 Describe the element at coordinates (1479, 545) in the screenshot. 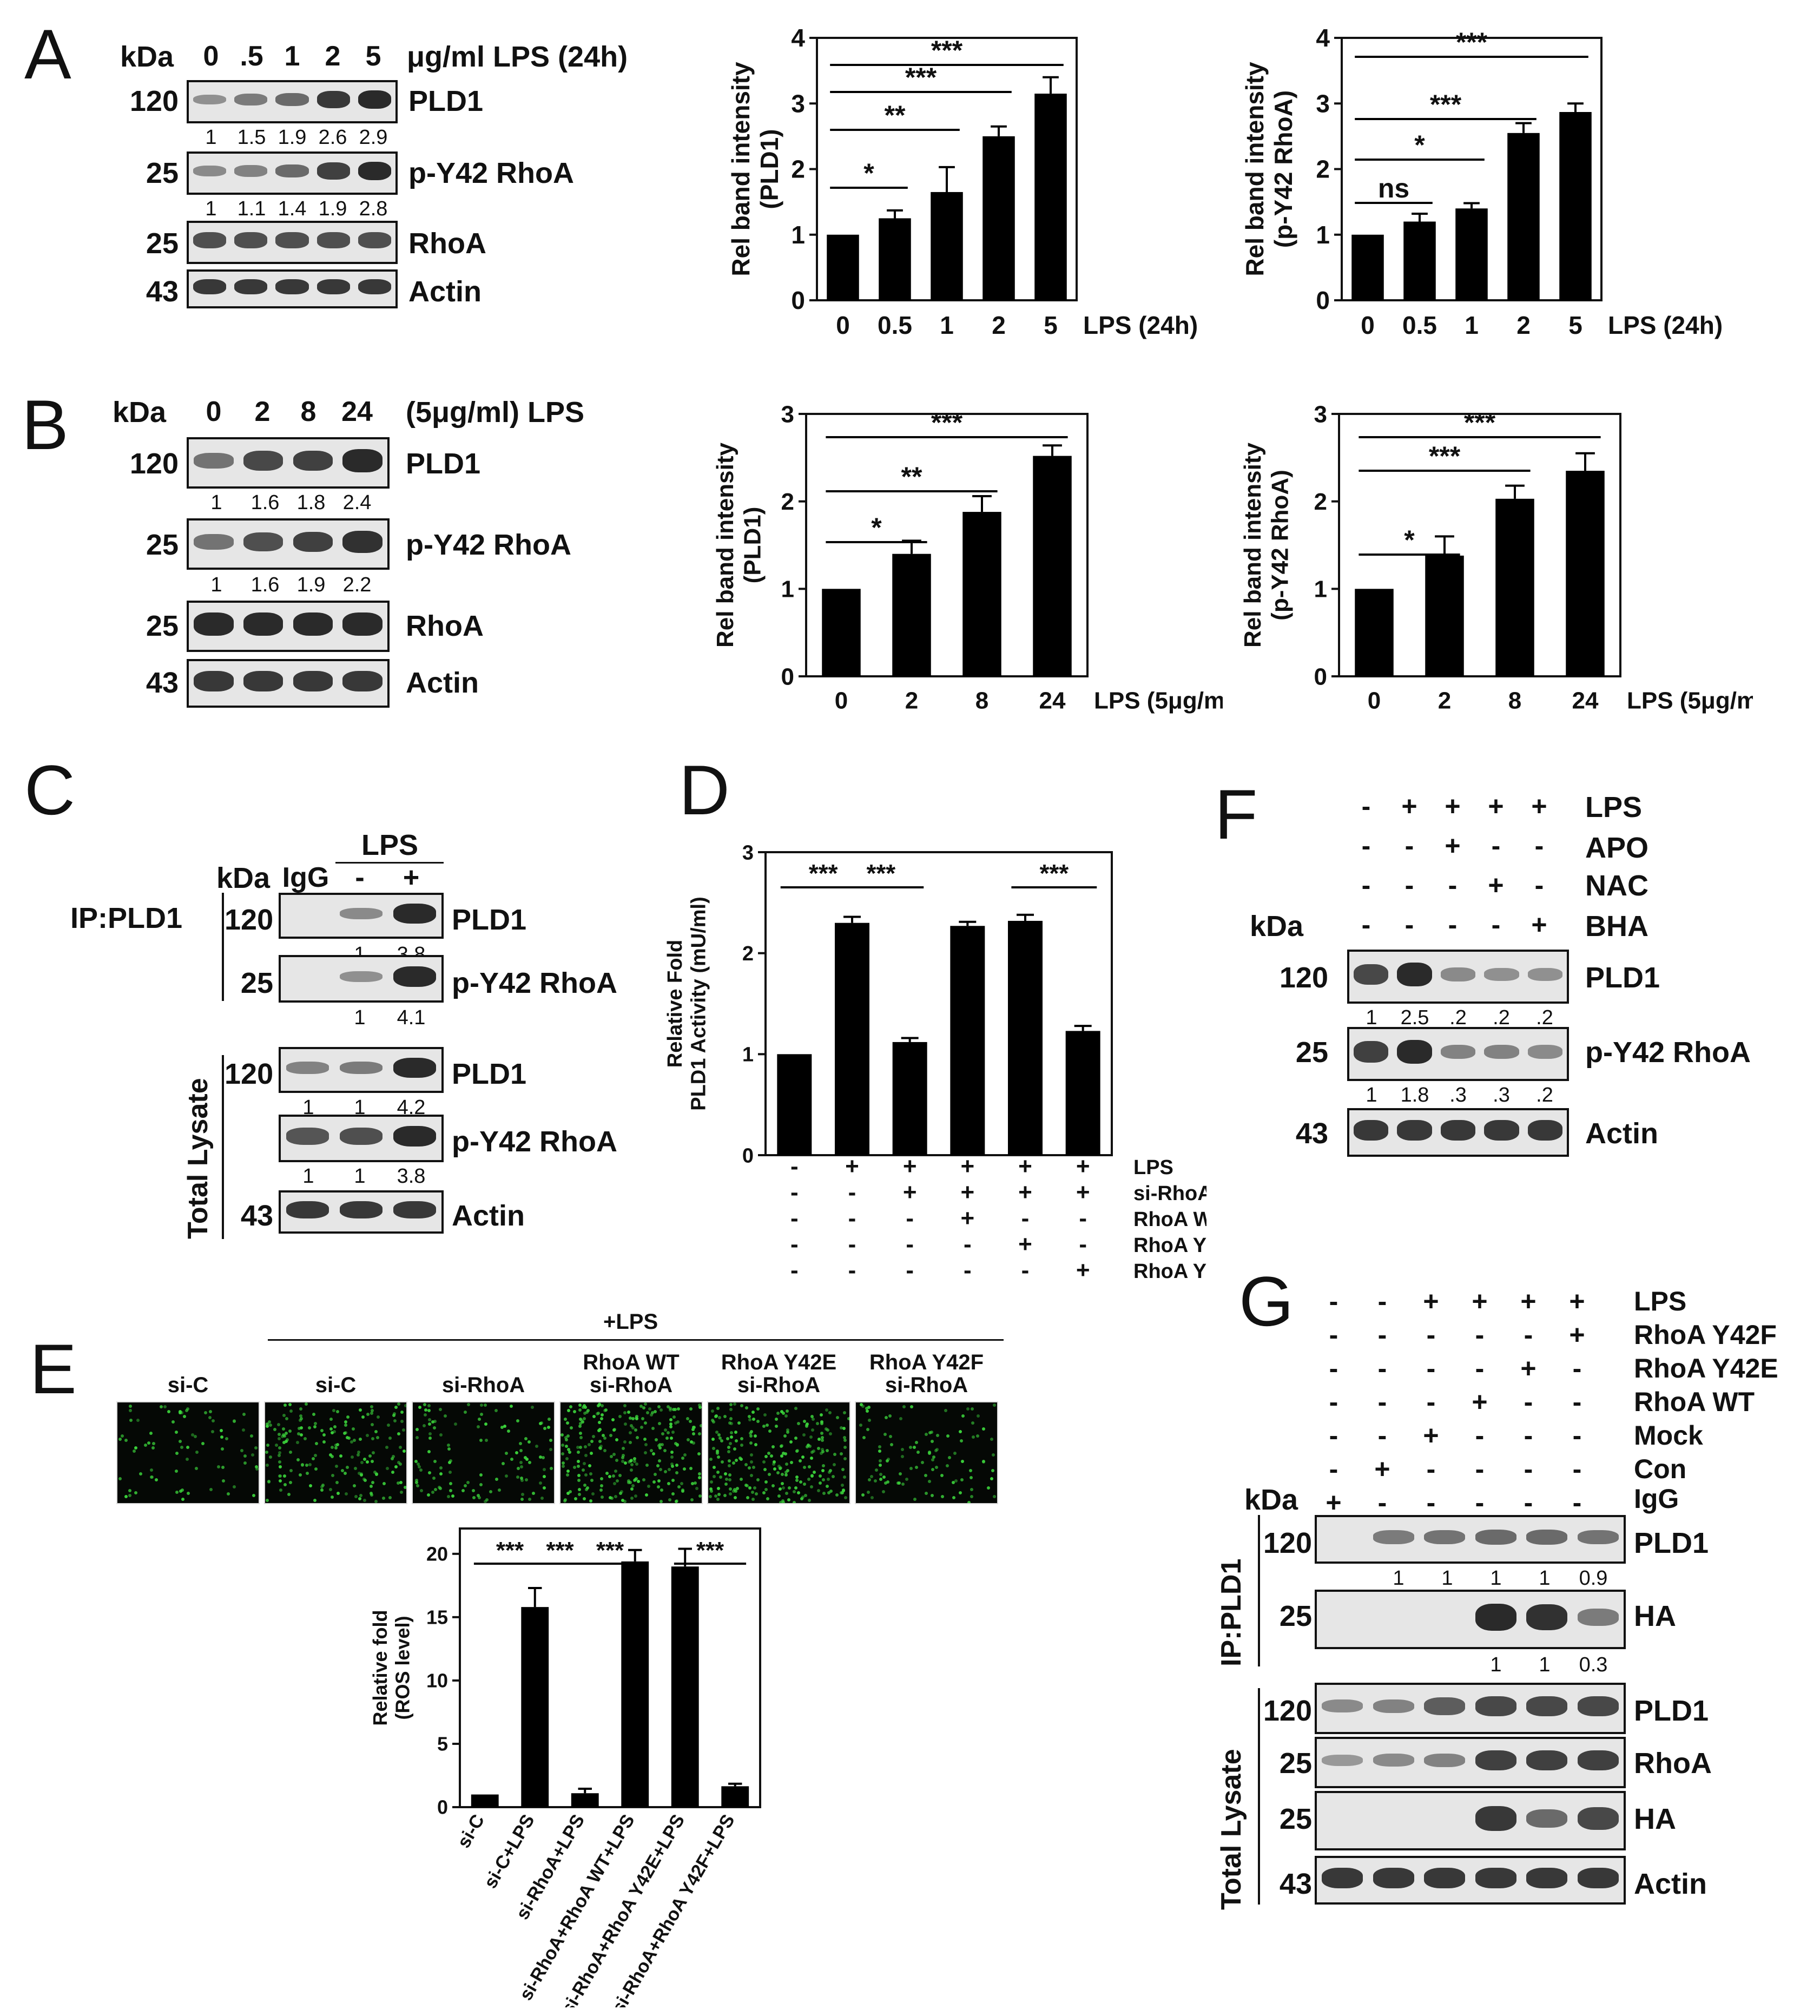

I see `plot-frame` at that location.